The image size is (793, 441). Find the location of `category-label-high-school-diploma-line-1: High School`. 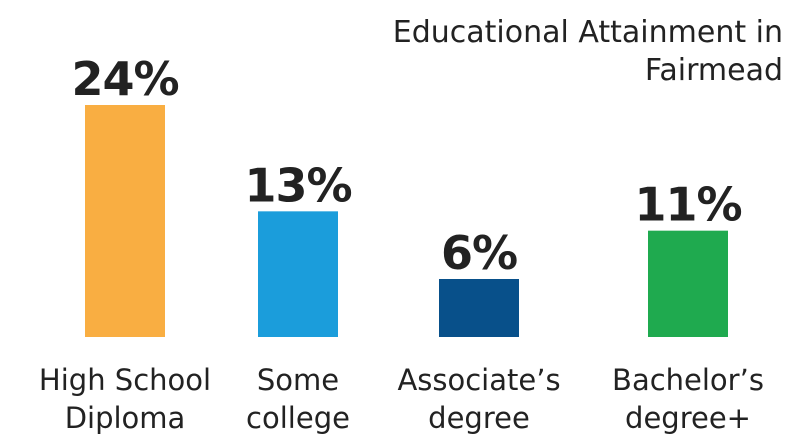

category-label-high-school-diploma-line-1: High School is located at coordinates (125, 380).